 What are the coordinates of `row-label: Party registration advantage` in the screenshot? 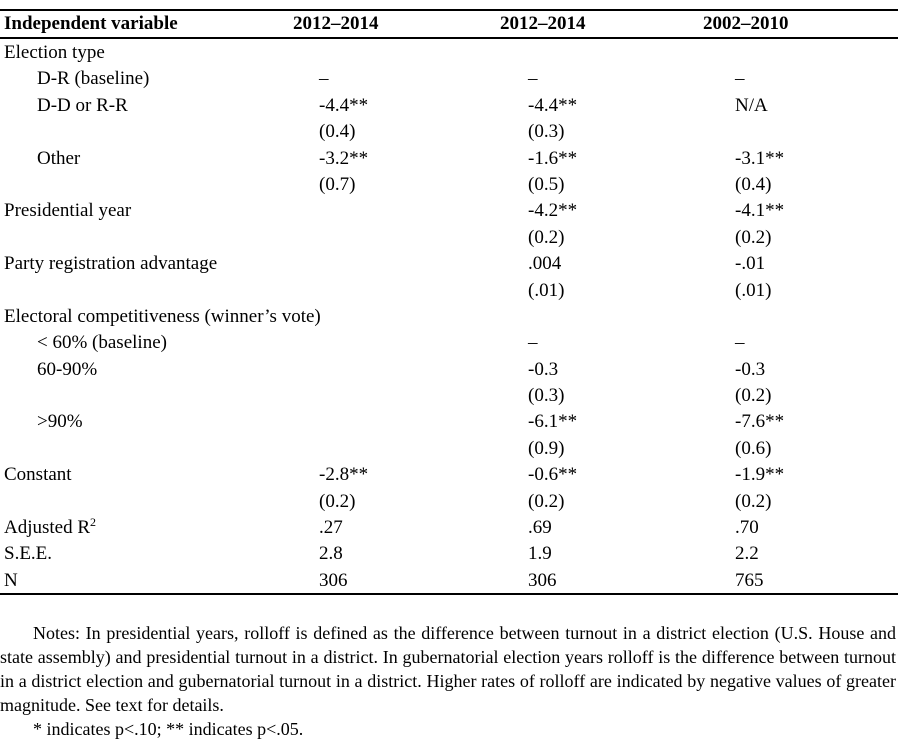 It's located at (111, 264).